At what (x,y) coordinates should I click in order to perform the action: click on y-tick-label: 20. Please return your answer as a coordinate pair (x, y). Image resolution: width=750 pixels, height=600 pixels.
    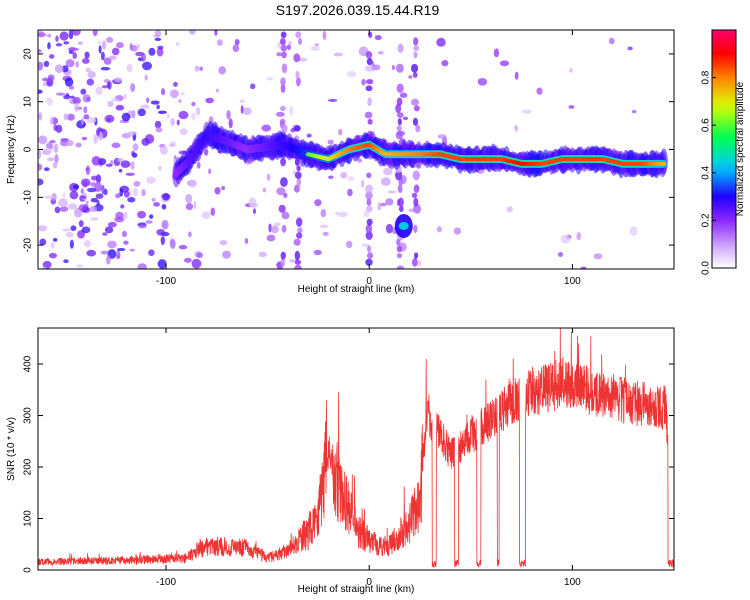
    Looking at the image, I should click on (28, 54).